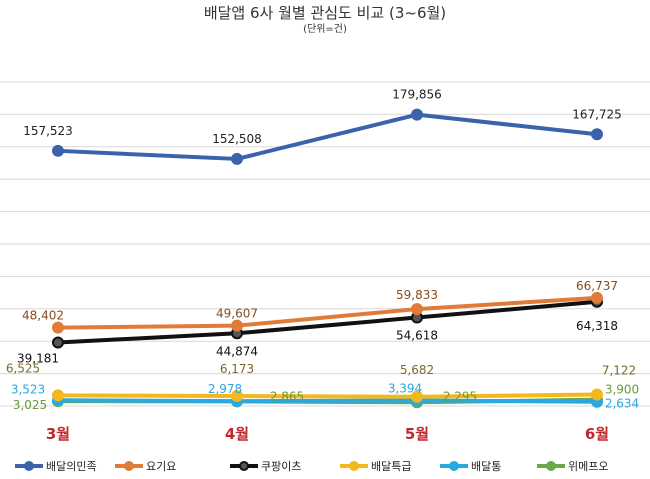 The image size is (650, 479). What do you see at coordinates (237, 314) in the screenshot?
I see `data-label: 49,607` at bounding box center [237, 314].